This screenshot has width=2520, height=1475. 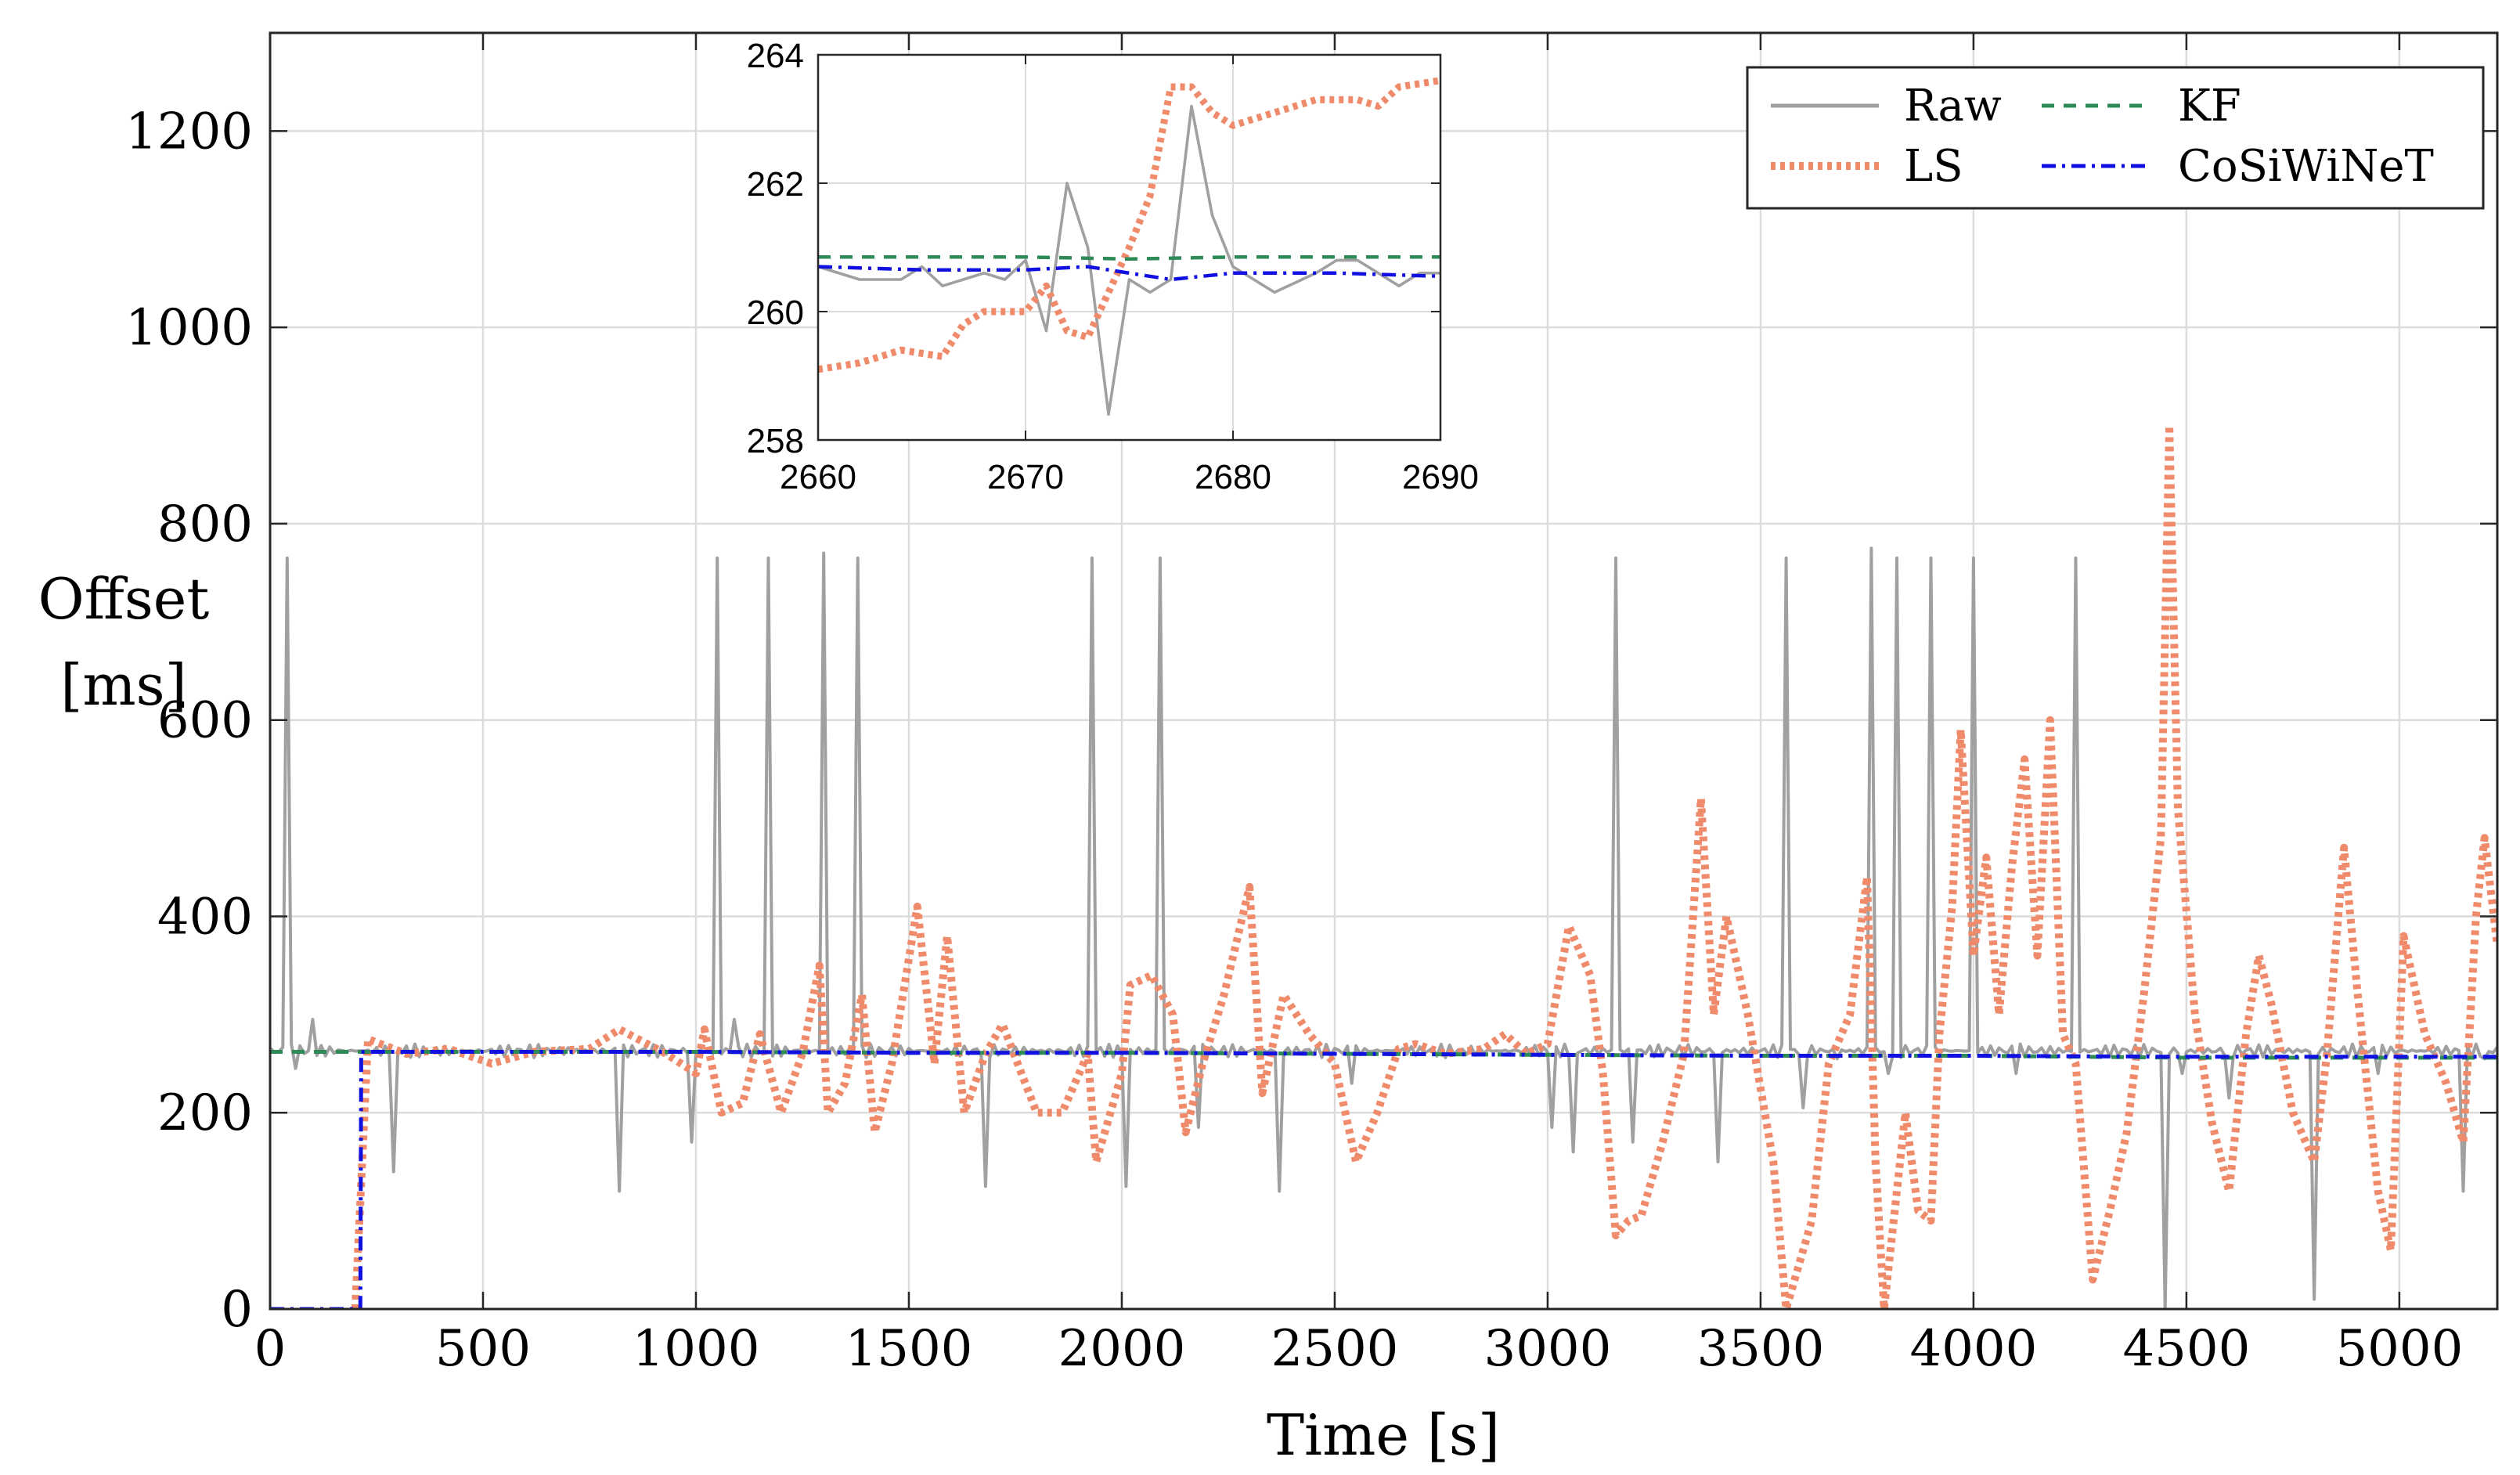 I want to click on main-y-tick-label: 1200, so click(x=189, y=131).